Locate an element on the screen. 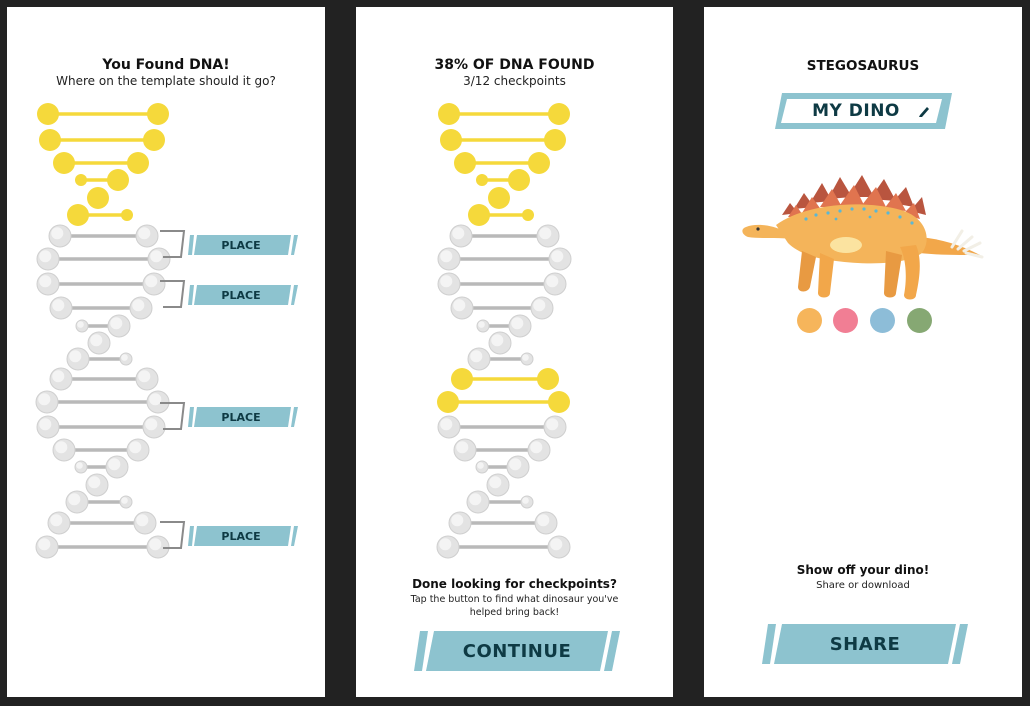 This screenshot has width=1030, height=706. dna-helix-progress is located at coordinates (504, 331).